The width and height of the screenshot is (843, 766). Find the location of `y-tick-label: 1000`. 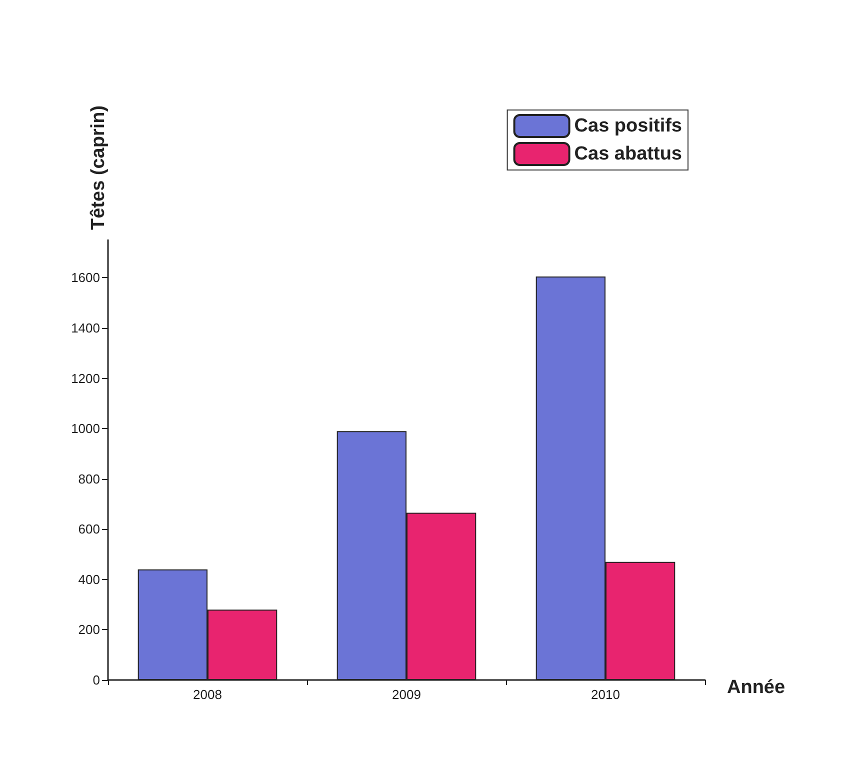

y-tick-label: 1000 is located at coordinates (85, 428).